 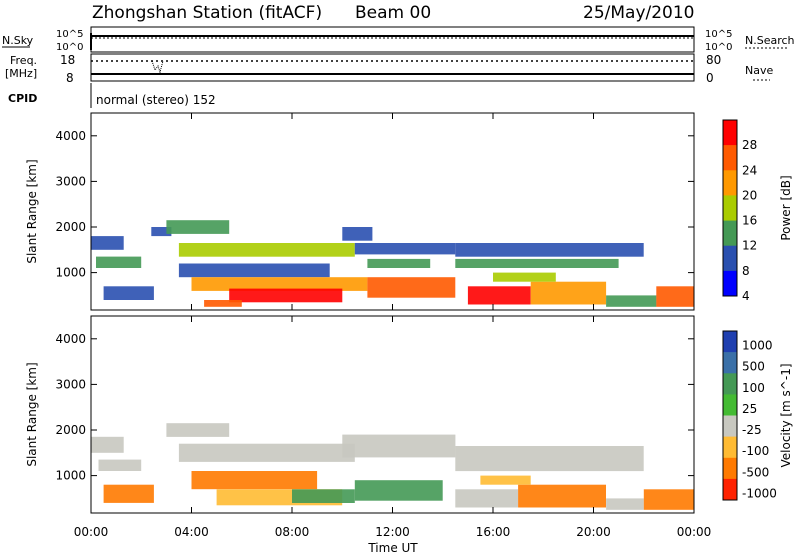 What do you see at coordinates (759, 70) in the screenshot?
I see `nave-label: Nave` at bounding box center [759, 70].